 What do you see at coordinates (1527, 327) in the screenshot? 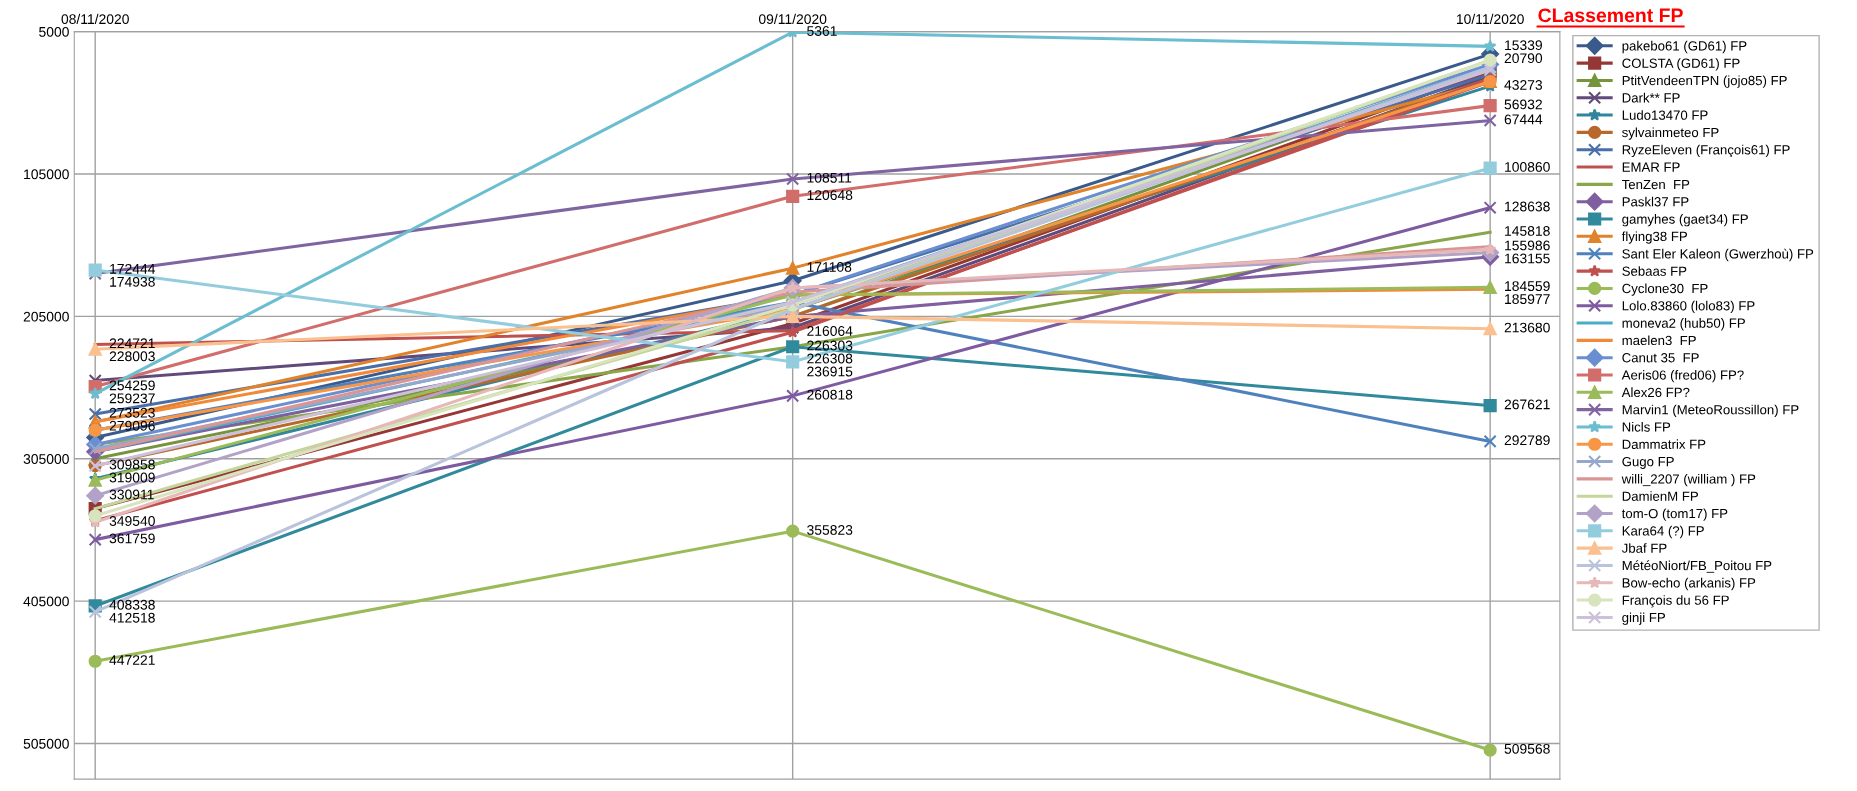
I see `data-label: 213680` at bounding box center [1527, 327].